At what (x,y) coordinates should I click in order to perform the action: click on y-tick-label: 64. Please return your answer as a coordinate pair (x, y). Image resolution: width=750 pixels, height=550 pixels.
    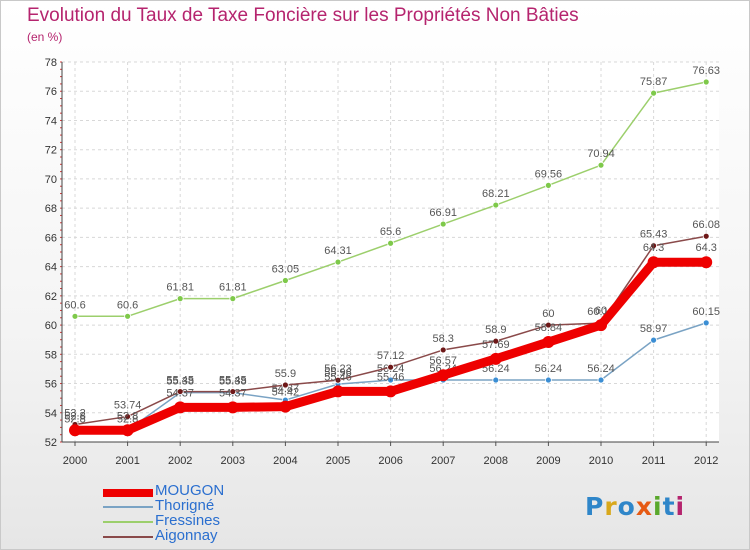
    Looking at the image, I should click on (51, 268).